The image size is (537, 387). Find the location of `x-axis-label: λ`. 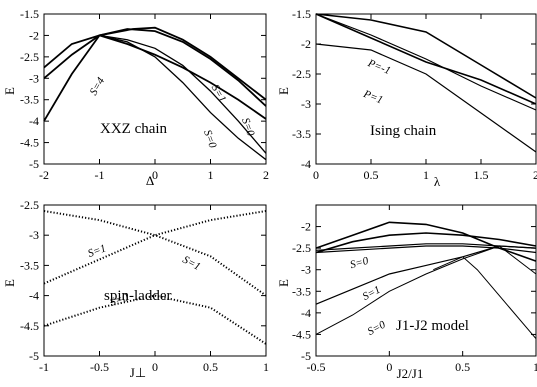

x-axis-label: λ is located at coordinates (437, 181).